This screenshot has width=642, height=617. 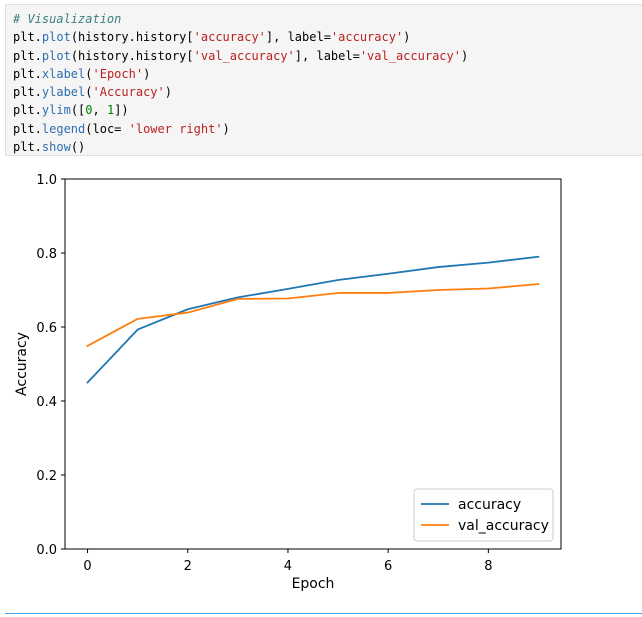 What do you see at coordinates (67, 19) in the screenshot?
I see `code-token: # Visualization` at bounding box center [67, 19].